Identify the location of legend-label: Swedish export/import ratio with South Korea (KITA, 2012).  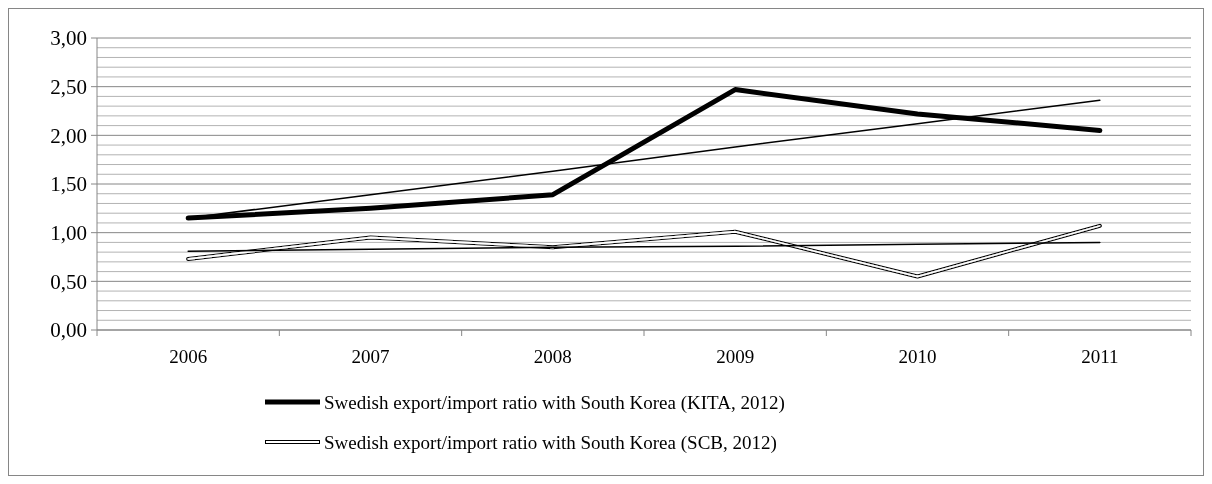
(554, 402).